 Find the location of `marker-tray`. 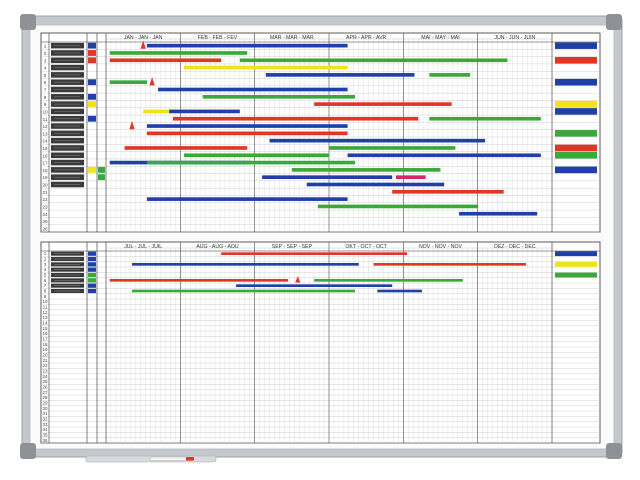

marker-tray is located at coordinates (151, 459).